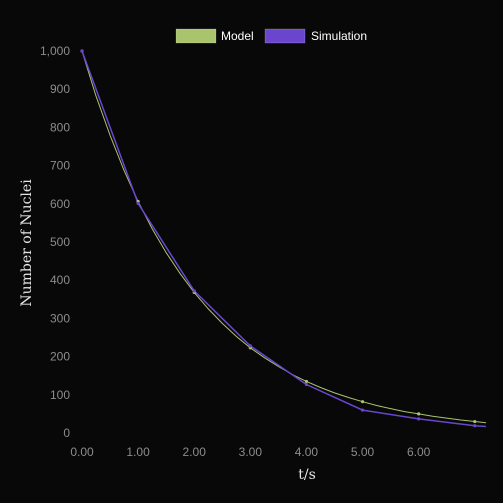 The image size is (503, 503). Describe the element at coordinates (237, 36) in the screenshot. I see `legend-label-model: Model` at that location.